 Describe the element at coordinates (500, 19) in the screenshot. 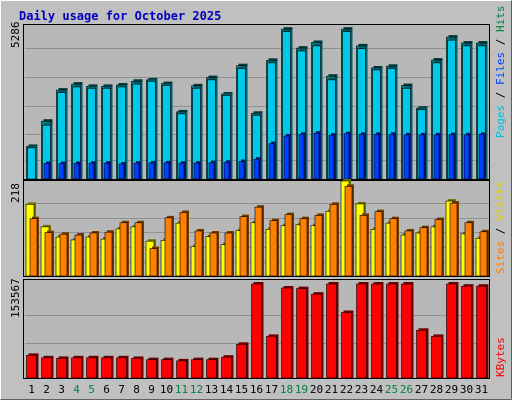

I see `legend-hits: Hits` at that location.